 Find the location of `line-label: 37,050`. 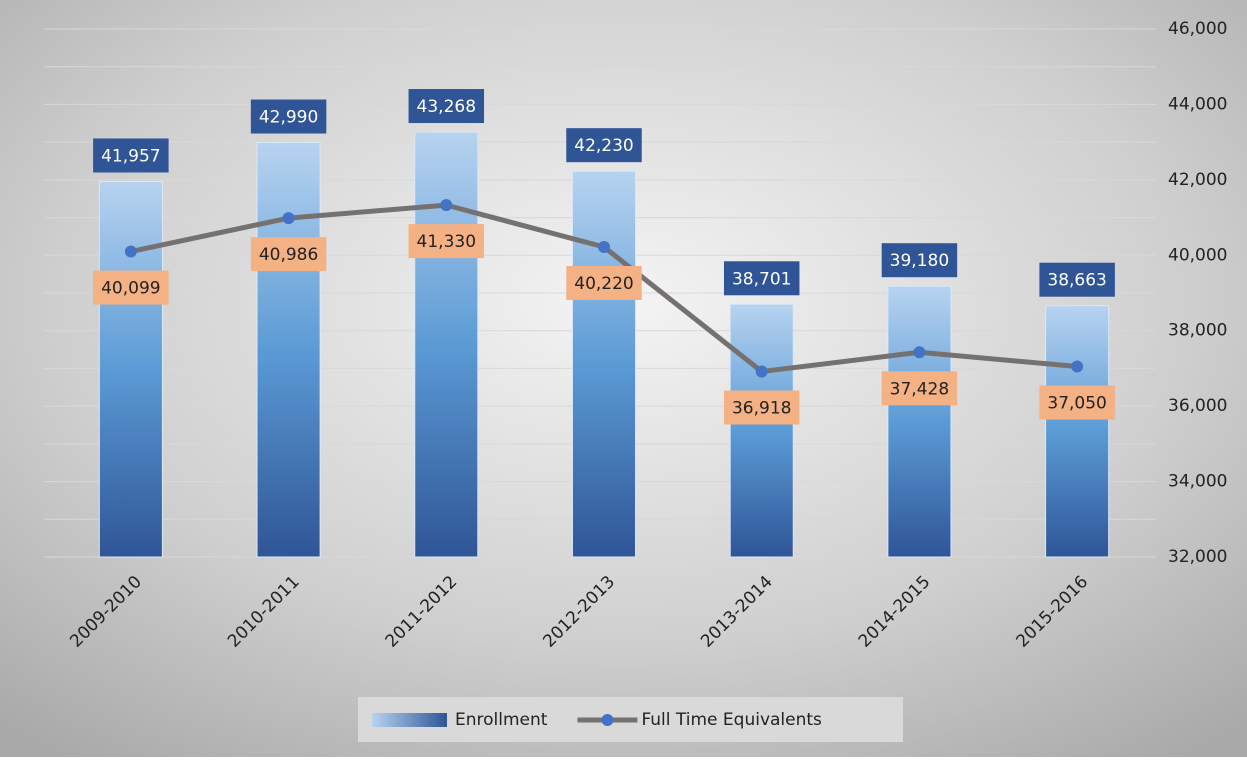

line-label: 37,050 is located at coordinates (1077, 402).